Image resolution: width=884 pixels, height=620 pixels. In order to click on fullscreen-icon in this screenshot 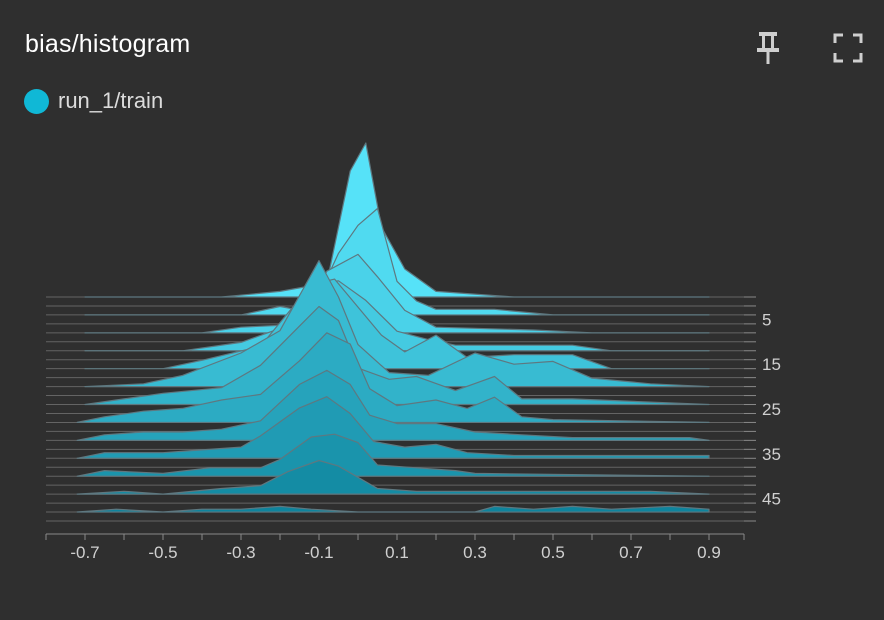, I will do `click(848, 48)`.